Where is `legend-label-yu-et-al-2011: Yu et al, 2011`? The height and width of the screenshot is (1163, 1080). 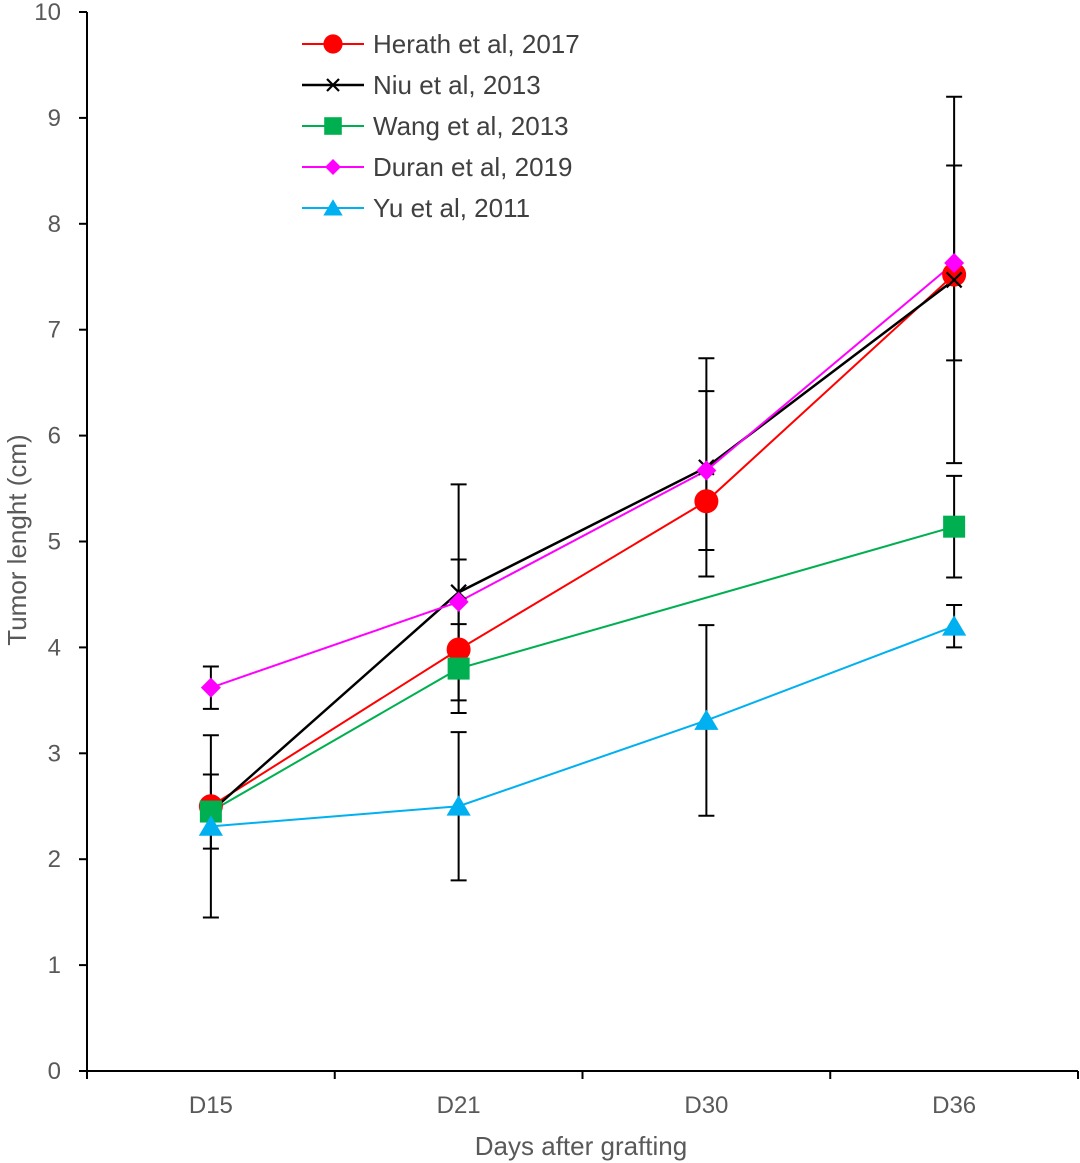 legend-label-yu-et-al-2011: Yu et al, 2011 is located at coordinates (451, 208).